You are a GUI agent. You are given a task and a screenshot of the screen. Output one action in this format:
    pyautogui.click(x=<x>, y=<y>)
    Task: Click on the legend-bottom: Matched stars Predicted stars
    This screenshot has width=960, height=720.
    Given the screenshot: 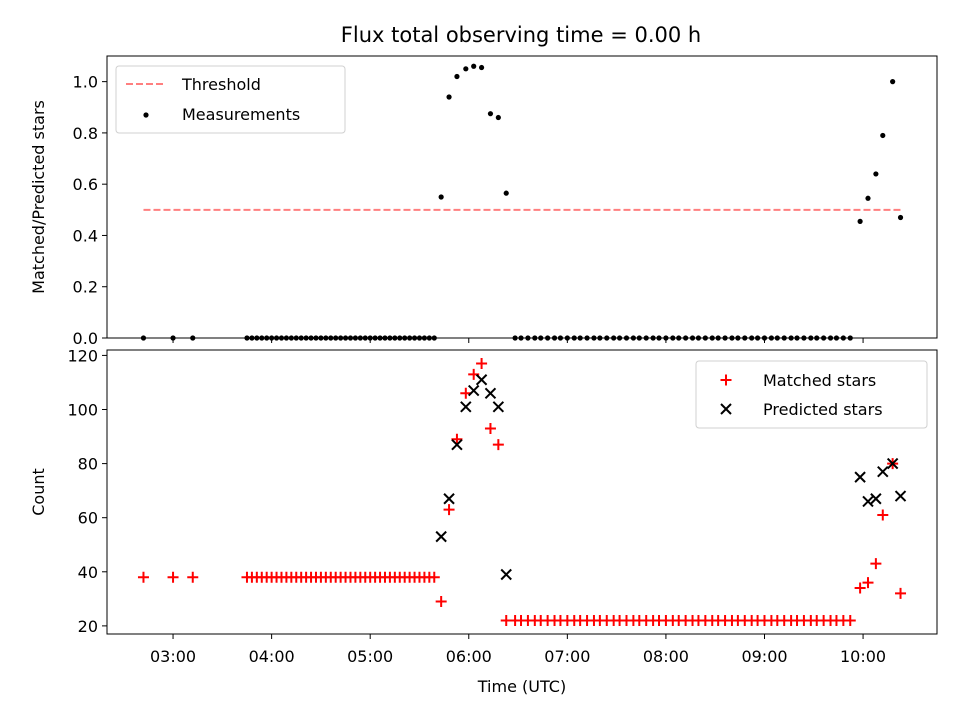 What is the action you would take?
    pyautogui.click(x=811, y=394)
    